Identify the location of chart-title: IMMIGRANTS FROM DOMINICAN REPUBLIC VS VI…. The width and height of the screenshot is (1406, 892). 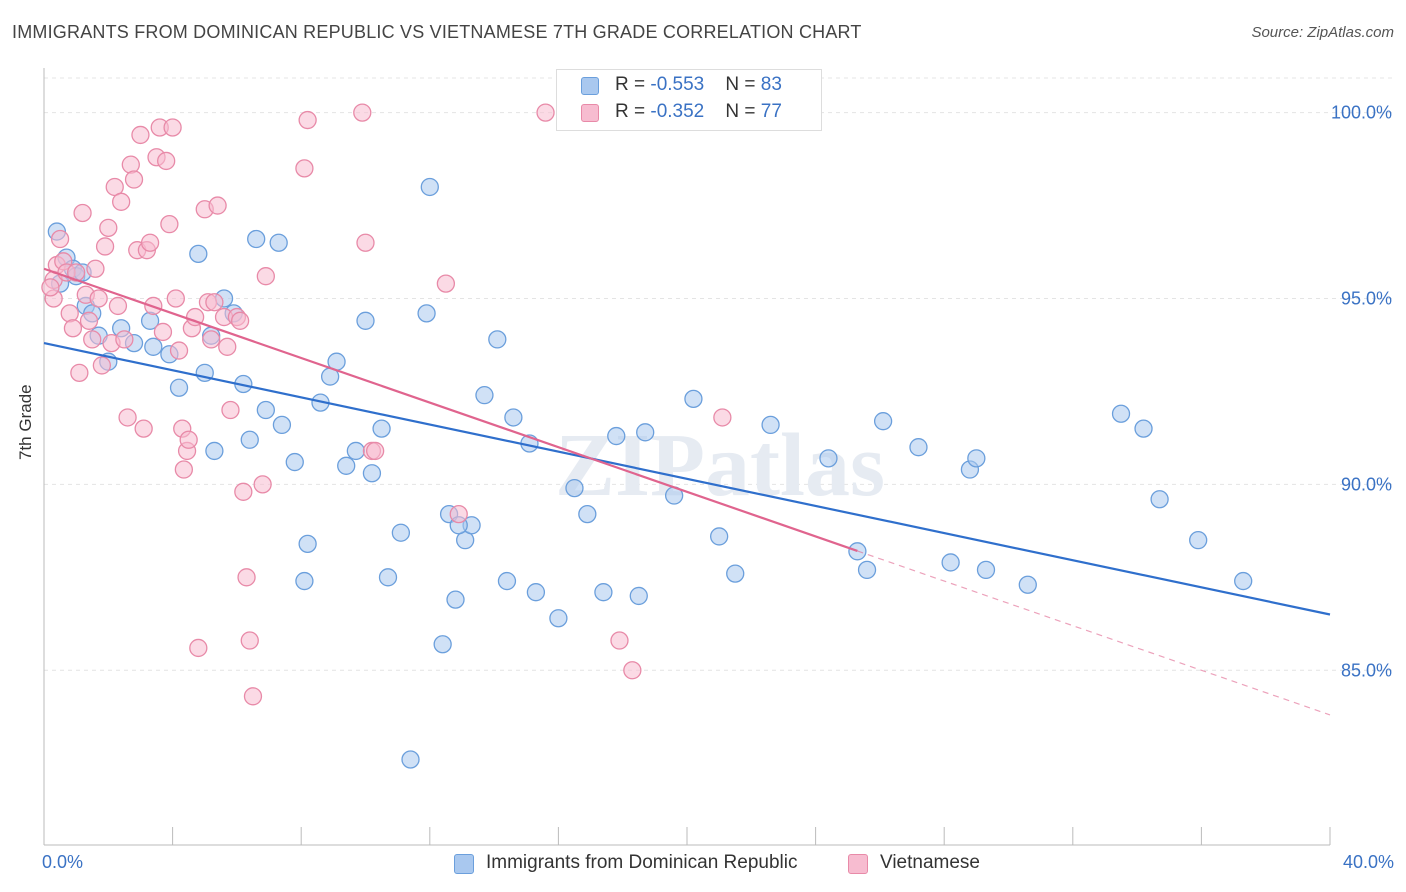
(437, 32).